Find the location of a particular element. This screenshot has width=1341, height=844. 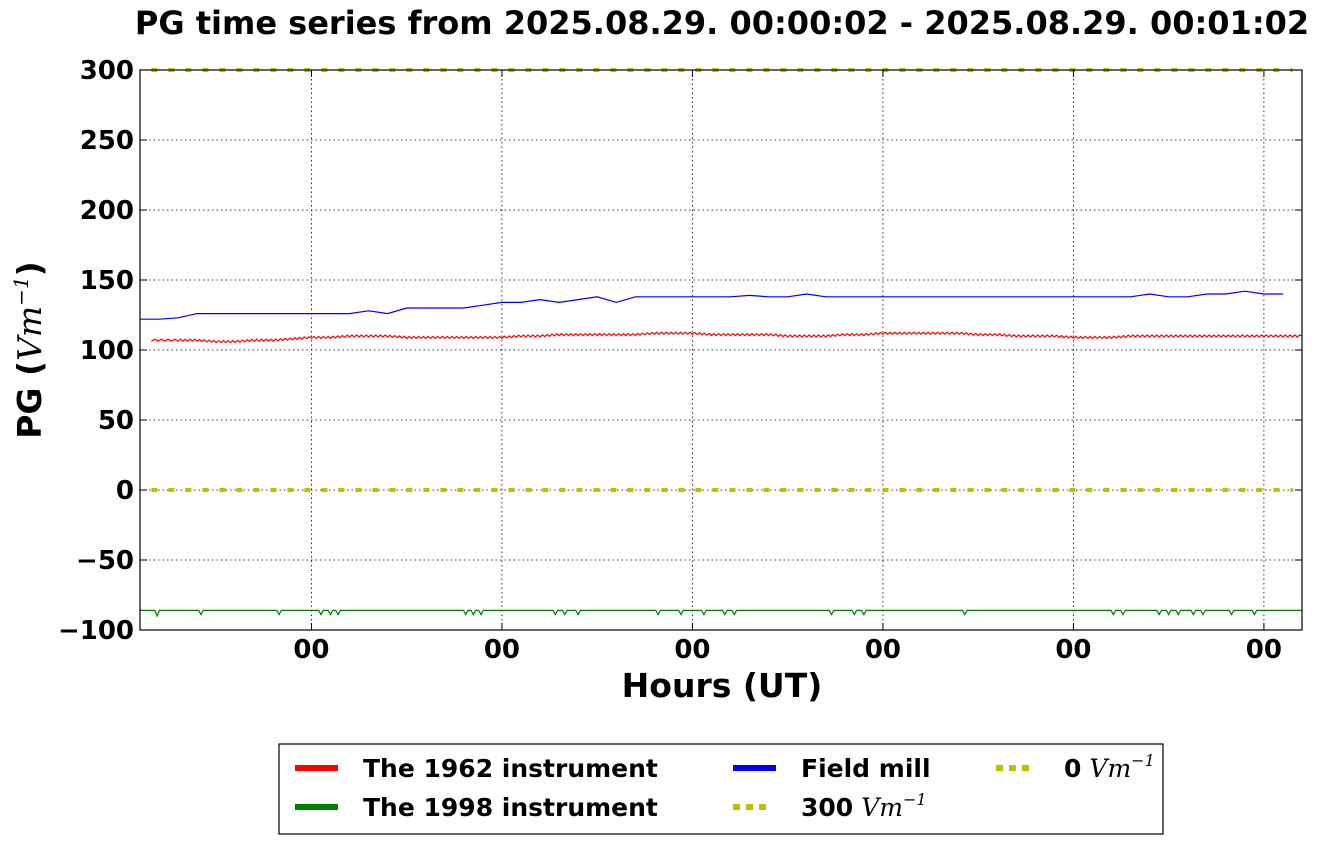

y-tick-label: −50 is located at coordinates (105, 561).